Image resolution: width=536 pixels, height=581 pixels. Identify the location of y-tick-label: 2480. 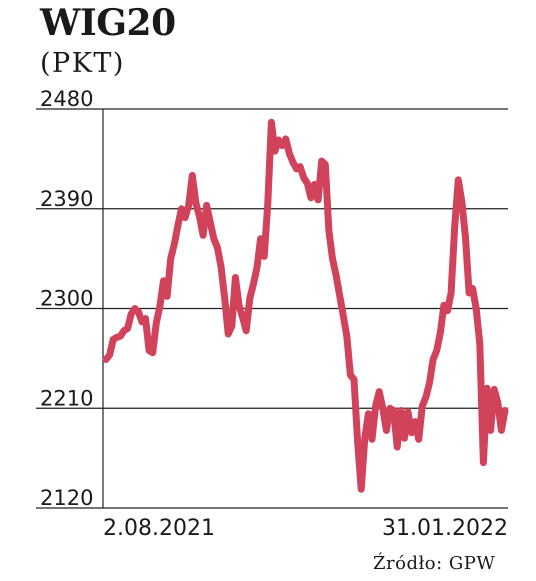
(66, 99).